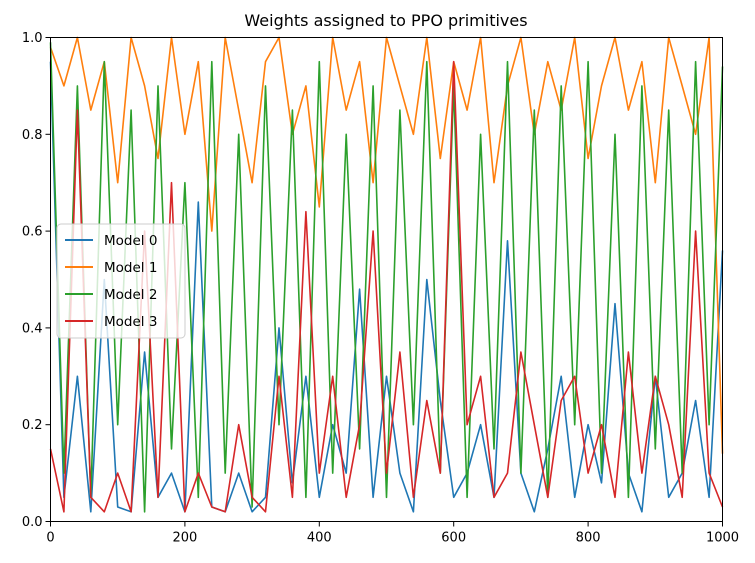  I want to click on legend-label: Model 2, so click(130, 295).